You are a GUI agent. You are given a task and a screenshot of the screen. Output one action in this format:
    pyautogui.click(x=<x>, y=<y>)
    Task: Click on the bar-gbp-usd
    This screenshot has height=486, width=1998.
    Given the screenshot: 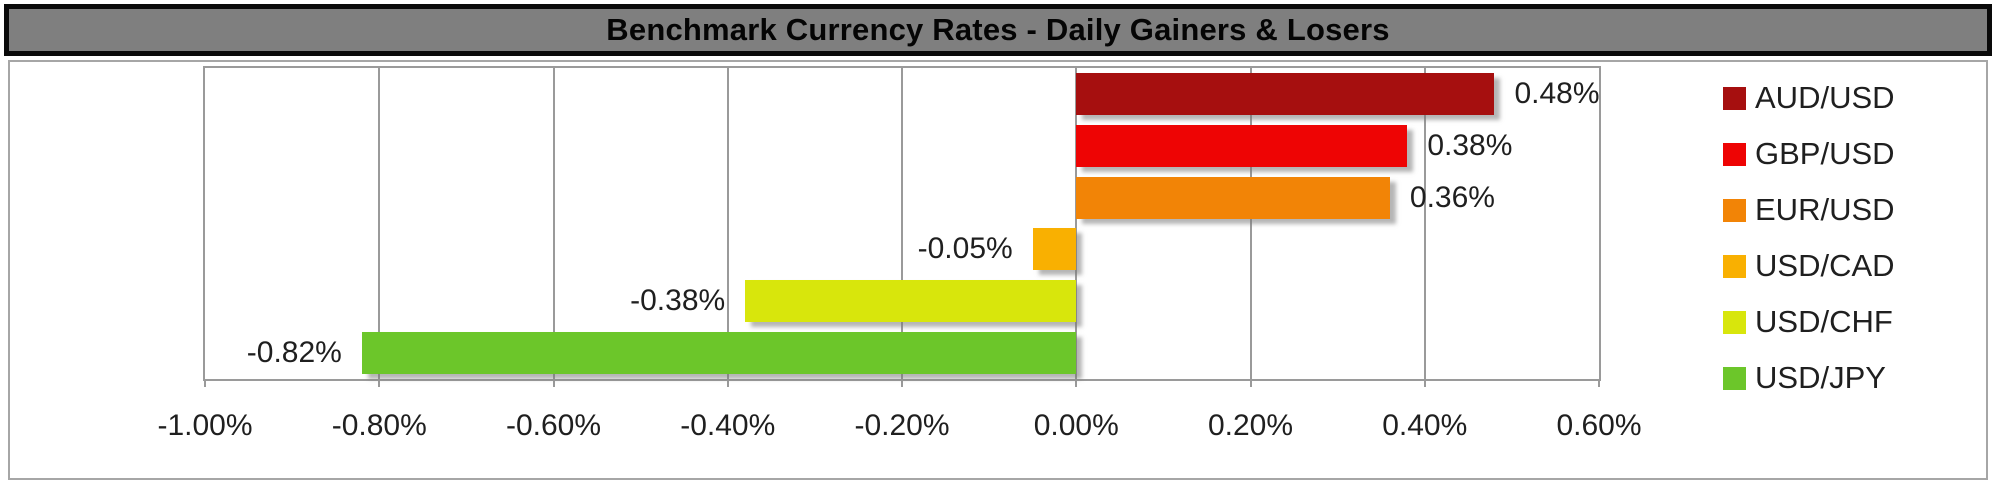 What is the action you would take?
    pyautogui.click(x=1242, y=145)
    